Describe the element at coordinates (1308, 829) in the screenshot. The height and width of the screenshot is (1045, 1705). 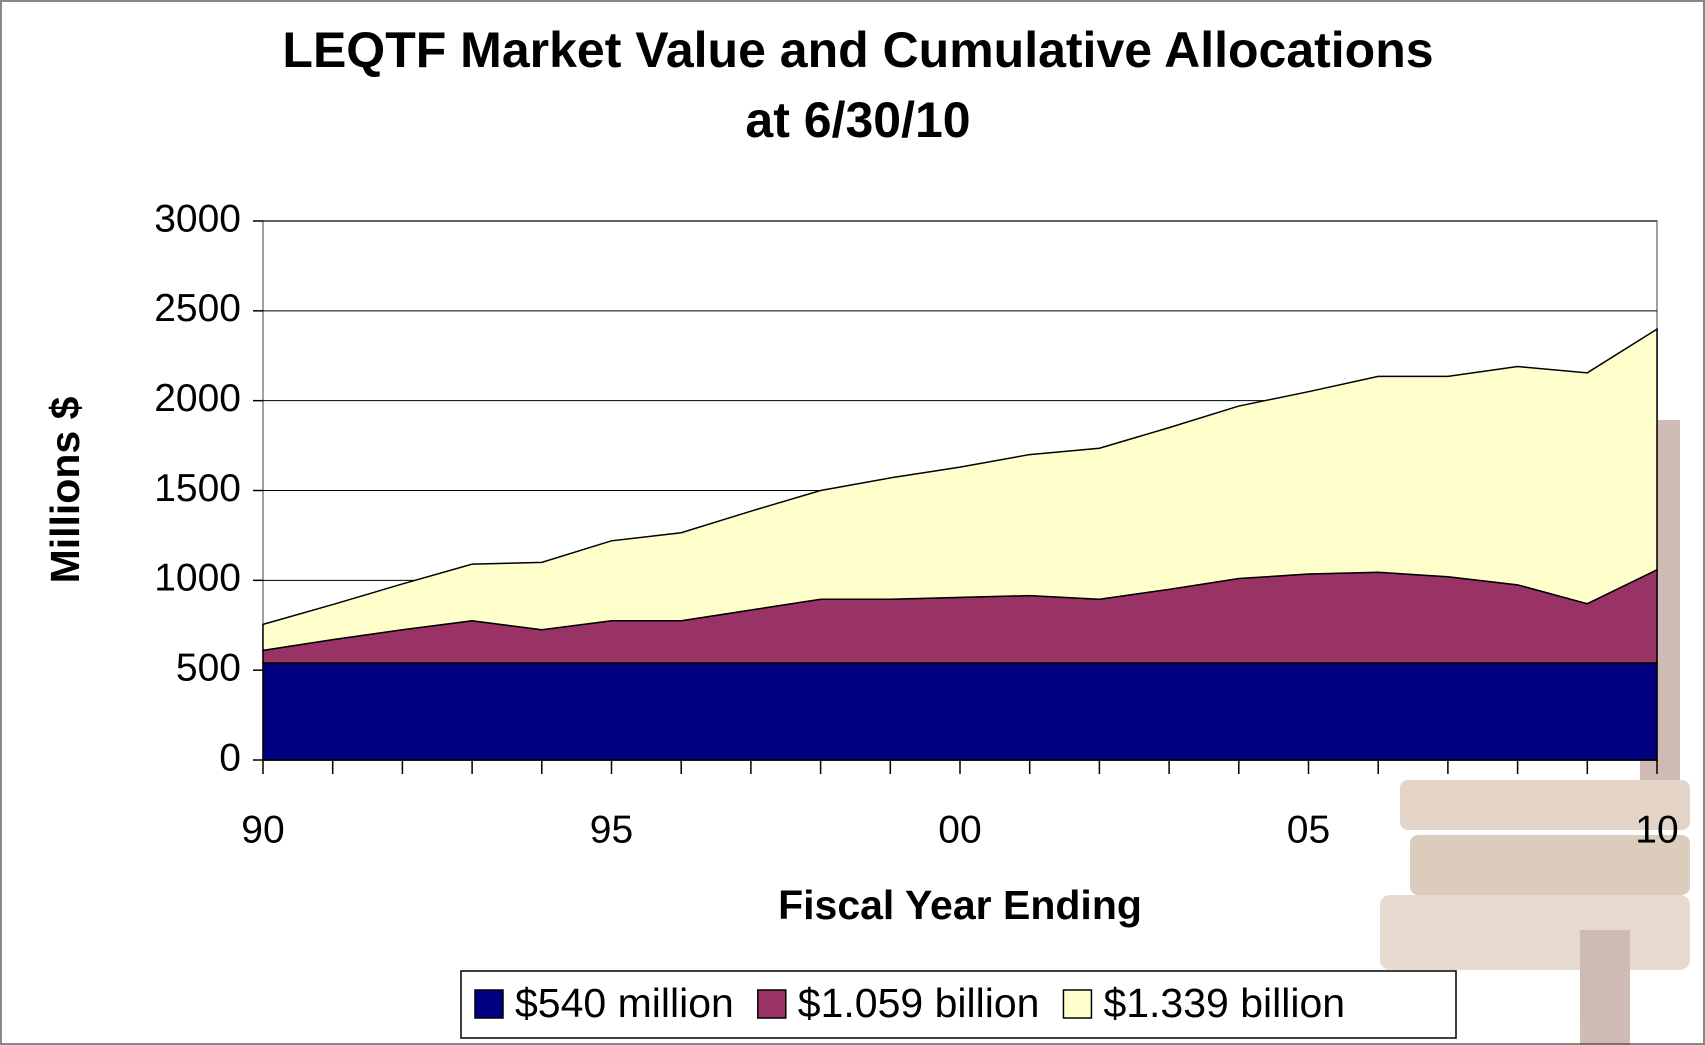
I see `x-tick-label: 05` at that location.